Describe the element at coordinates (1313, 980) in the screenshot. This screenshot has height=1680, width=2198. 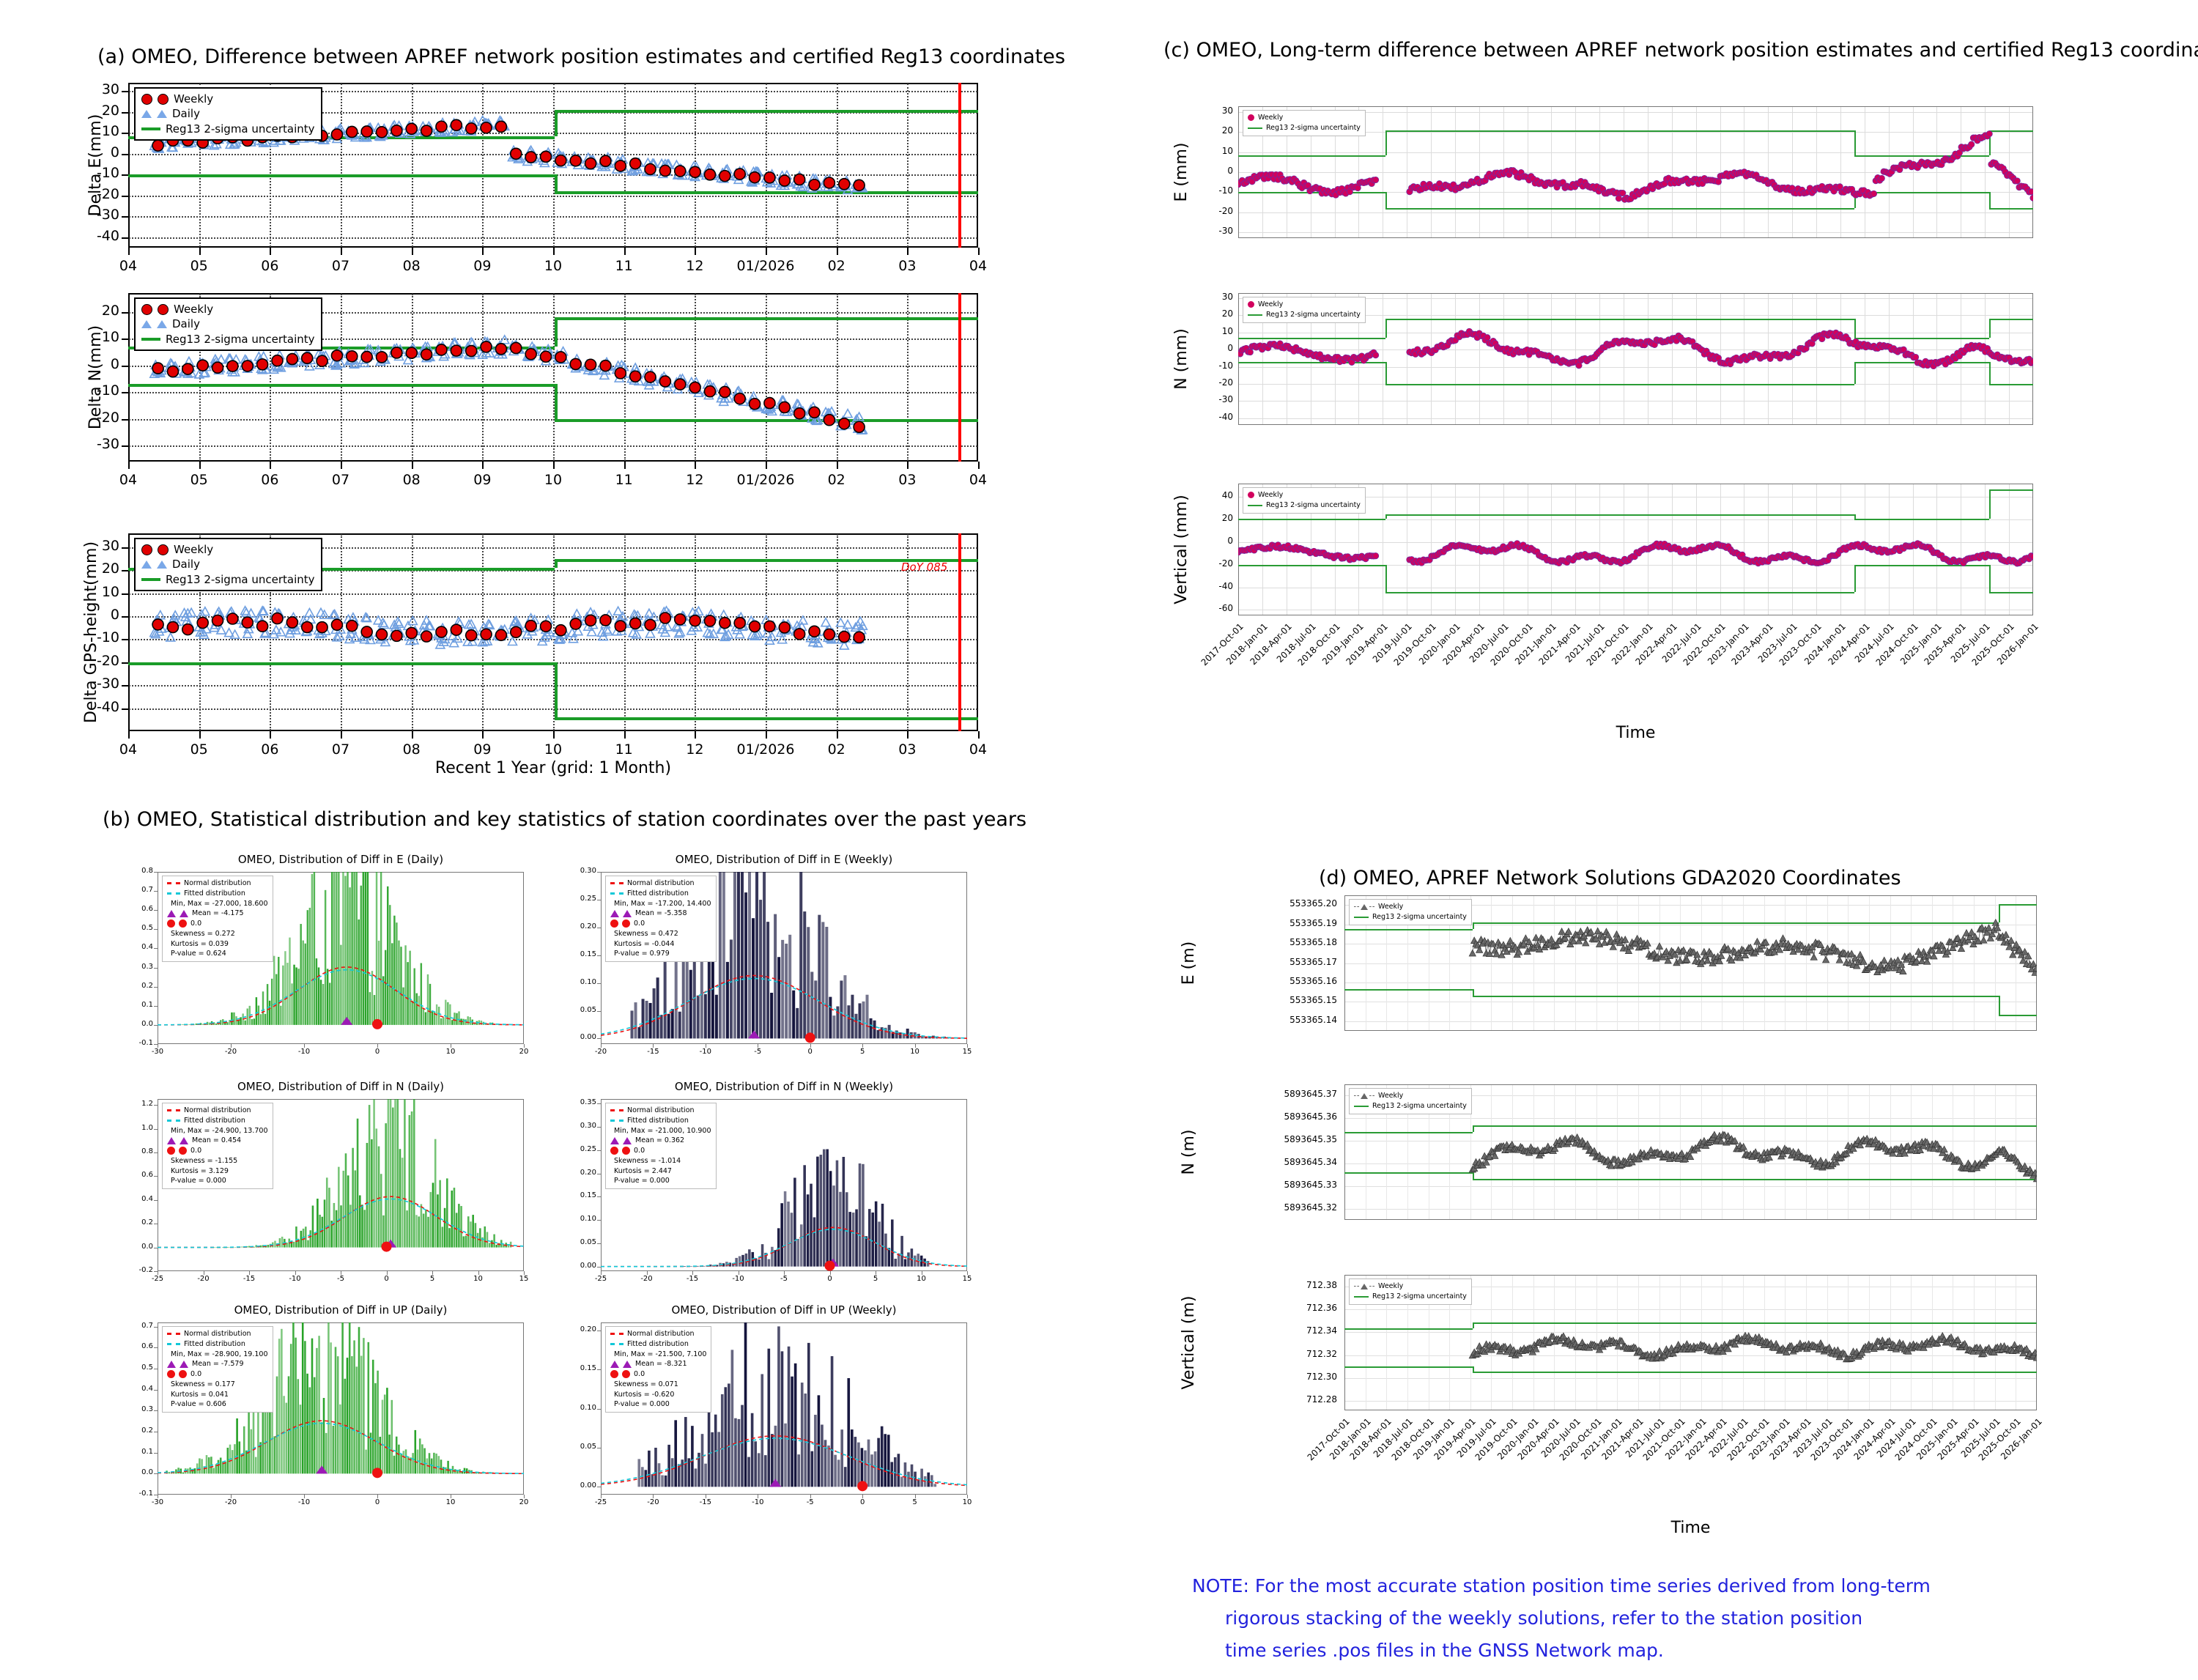
I see `panel-d-ytick: 553365.16` at that location.